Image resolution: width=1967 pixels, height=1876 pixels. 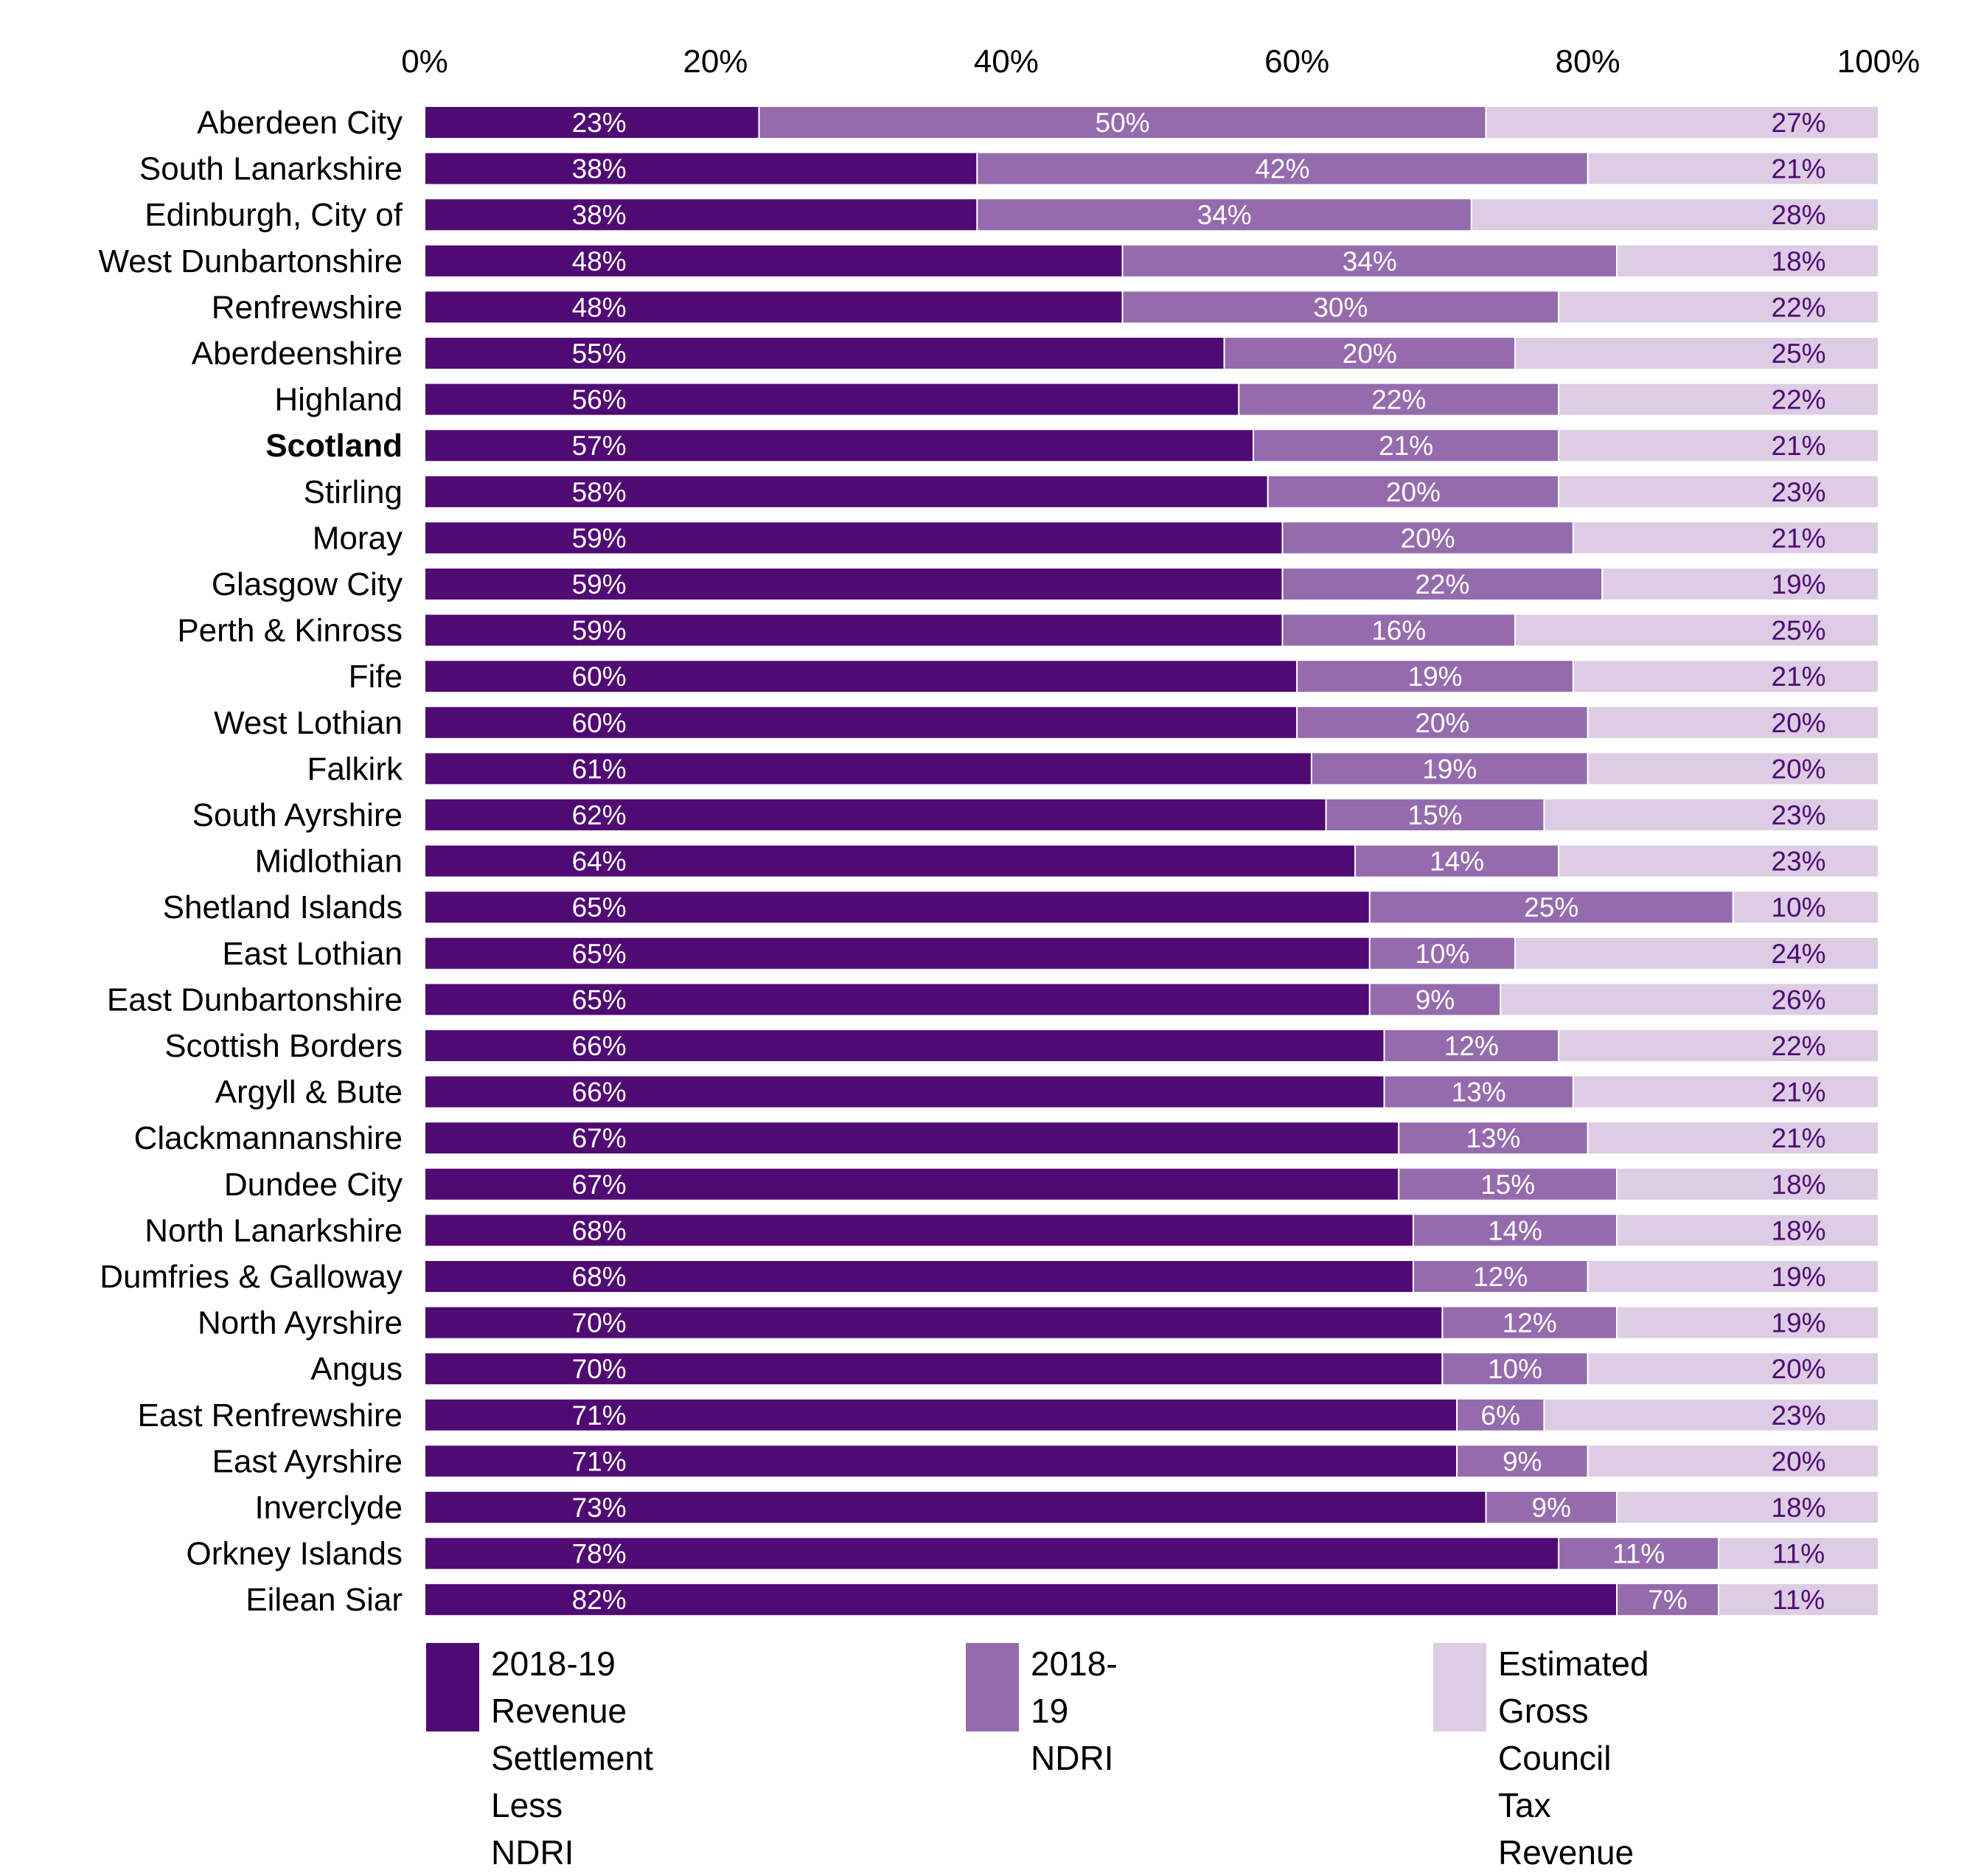 I want to click on category-label-edinburgh-city-of: Edinburgh, City of, so click(x=274, y=215).